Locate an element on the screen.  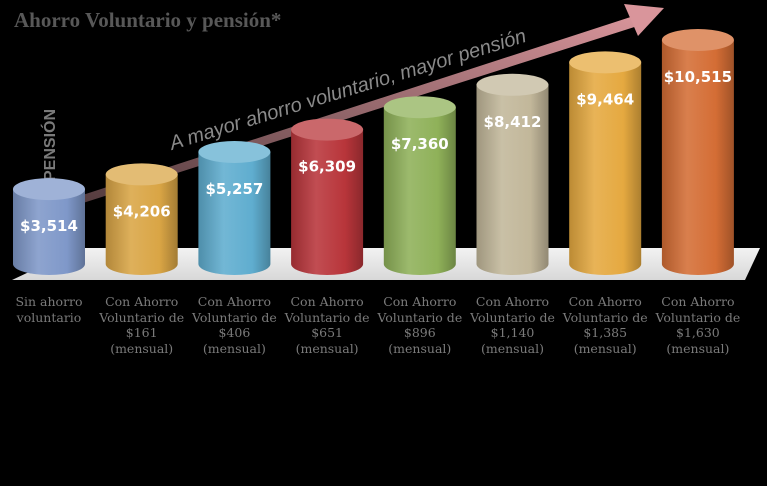
y-axis-label: PENSIÓN is located at coordinates (49, 145).